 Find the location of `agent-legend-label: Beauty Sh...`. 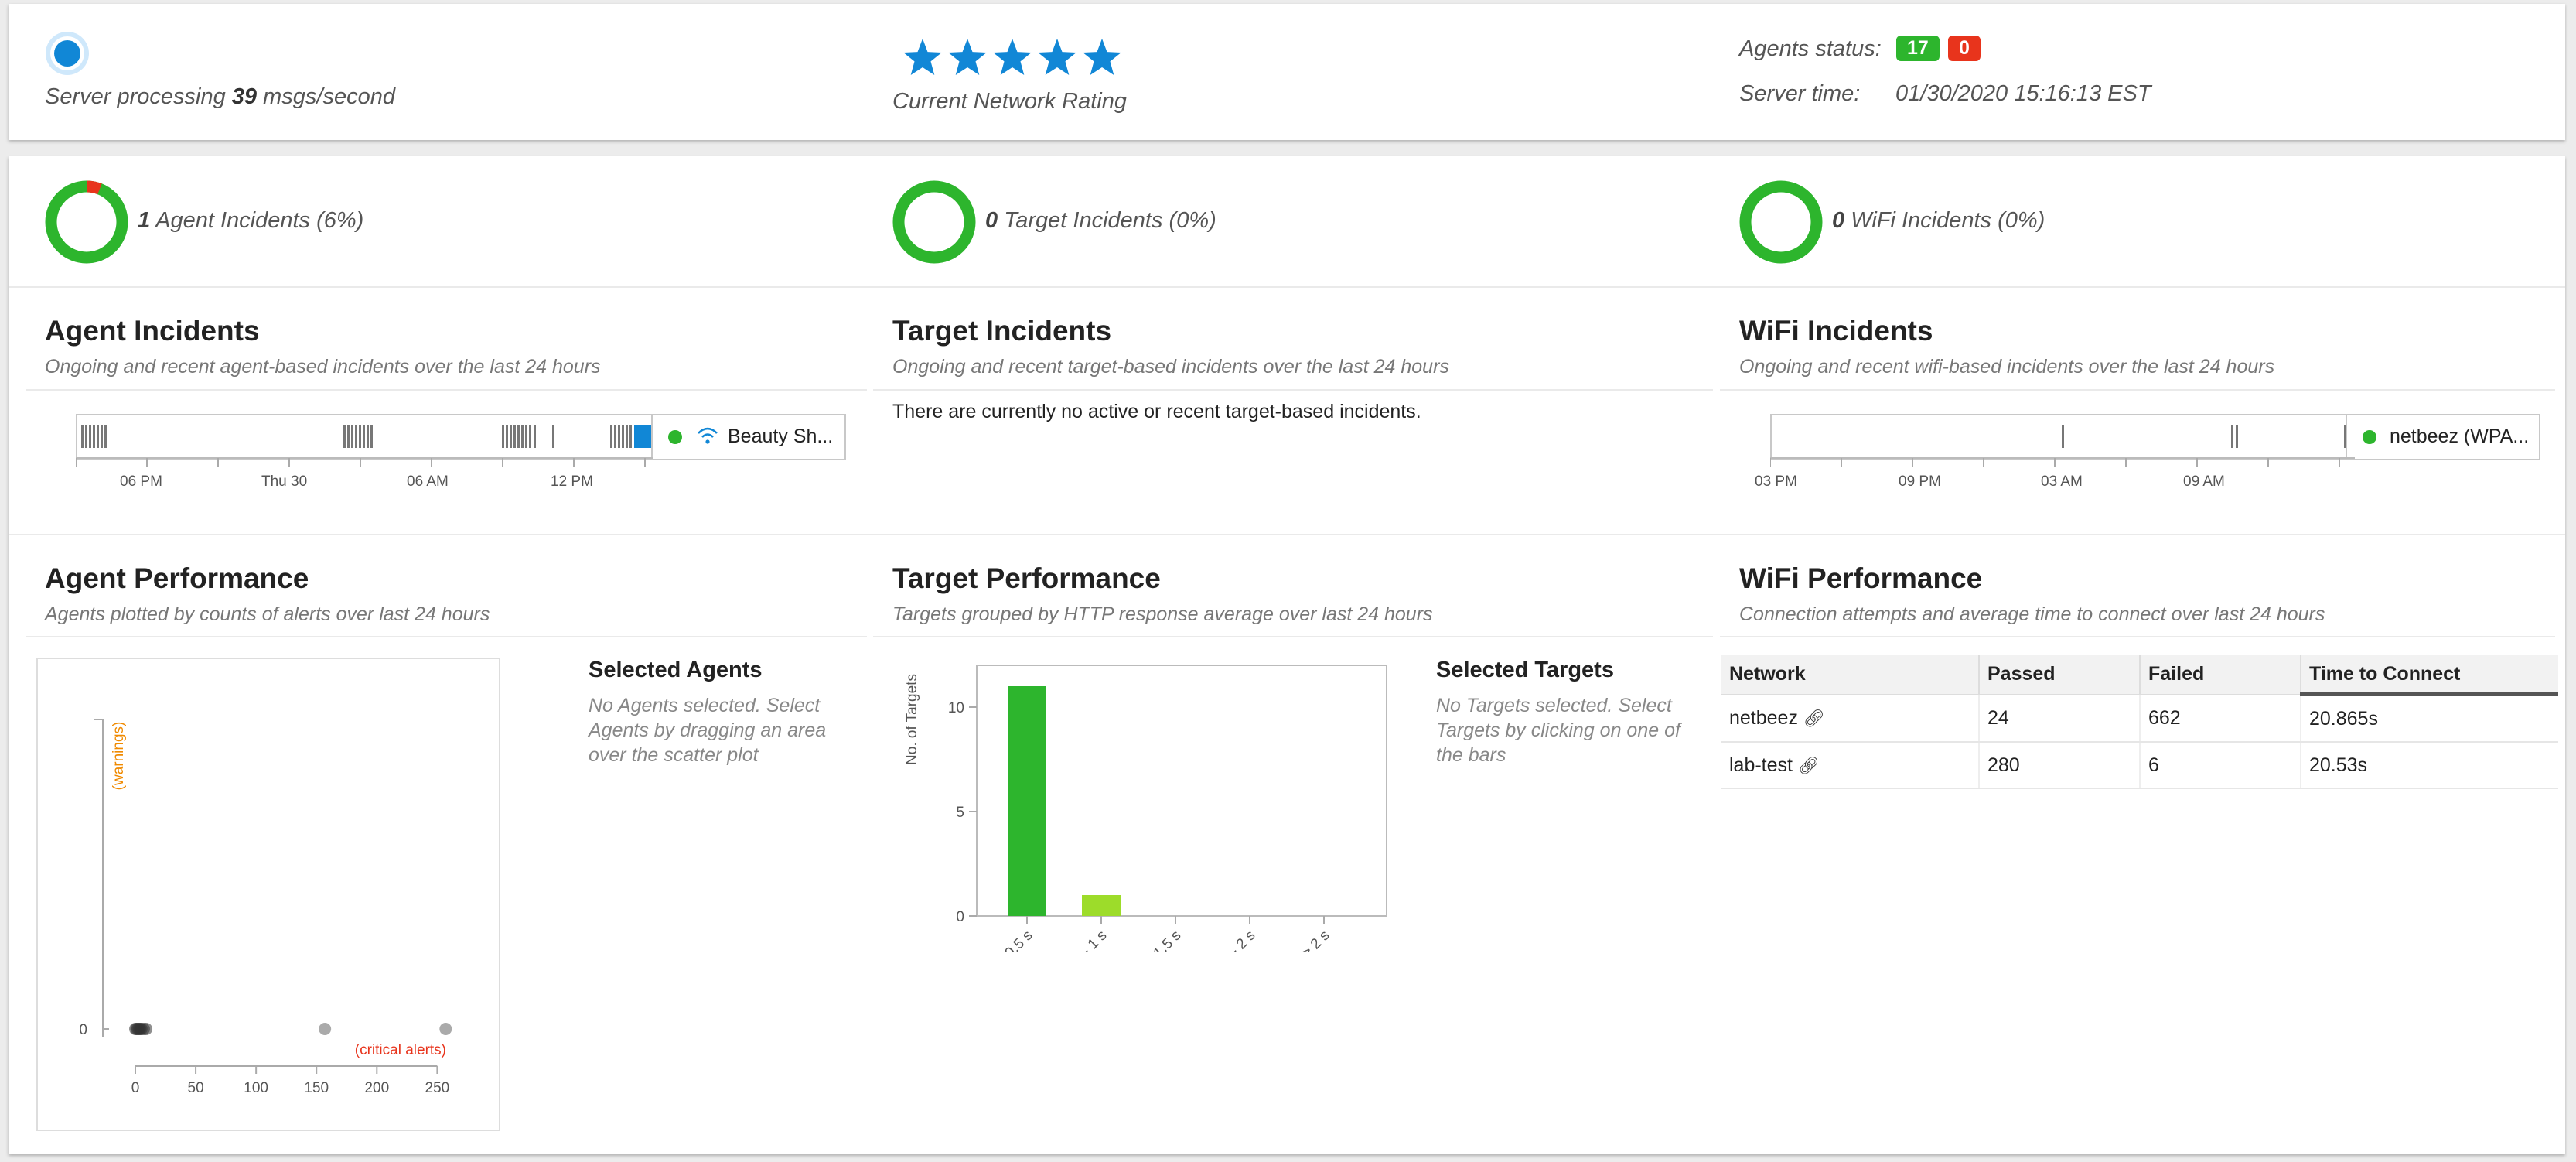

agent-legend-label: Beauty Sh... is located at coordinates (781, 436).